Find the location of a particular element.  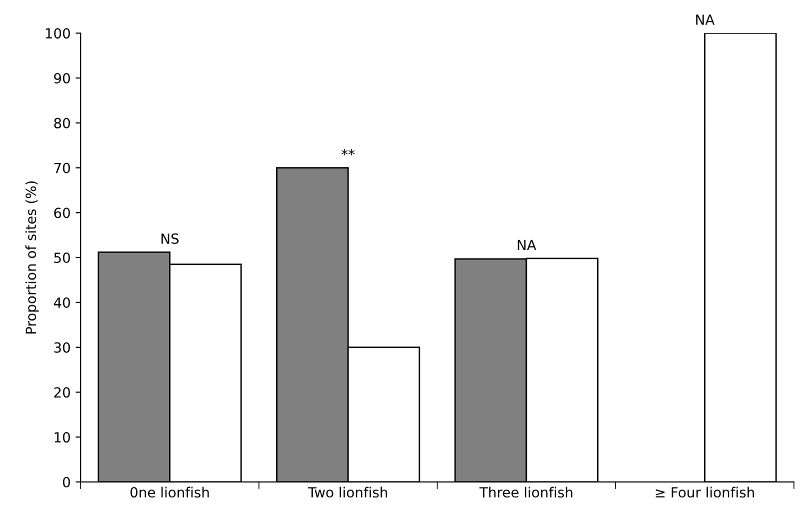

x-tick-label: Three lionfish is located at coordinates (525, 492).